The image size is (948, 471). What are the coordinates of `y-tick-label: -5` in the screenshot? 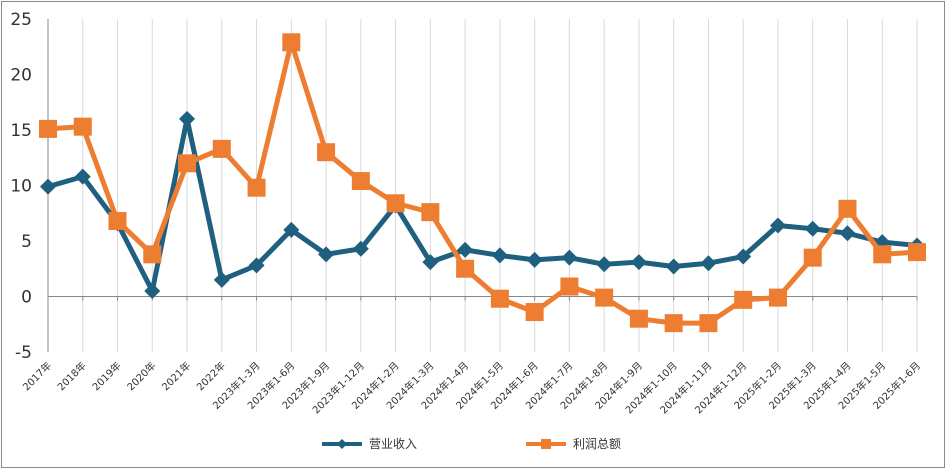 It's located at (23, 353).